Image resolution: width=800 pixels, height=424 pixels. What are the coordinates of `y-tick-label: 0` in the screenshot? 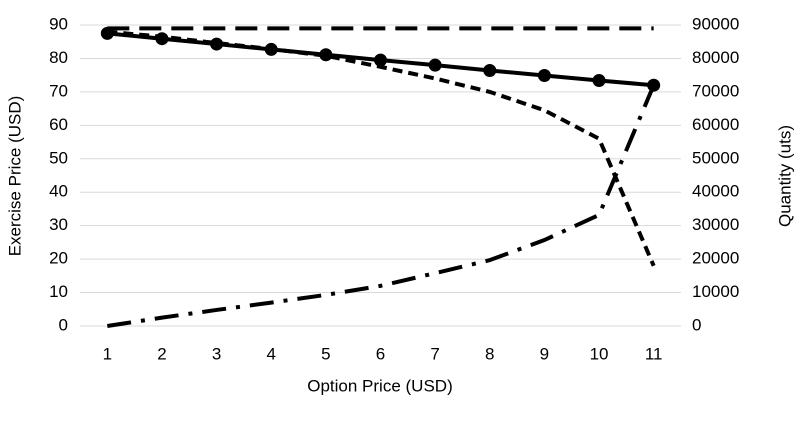 It's located at (63, 324).